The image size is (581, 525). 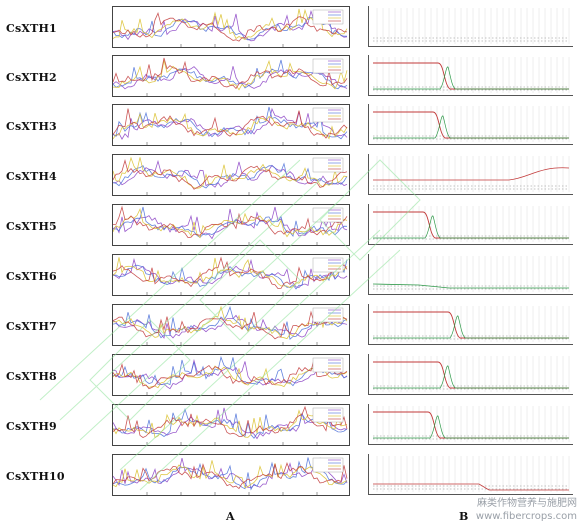 I want to click on watermark-line2: www.fibercrops.com, so click(x=526, y=516).